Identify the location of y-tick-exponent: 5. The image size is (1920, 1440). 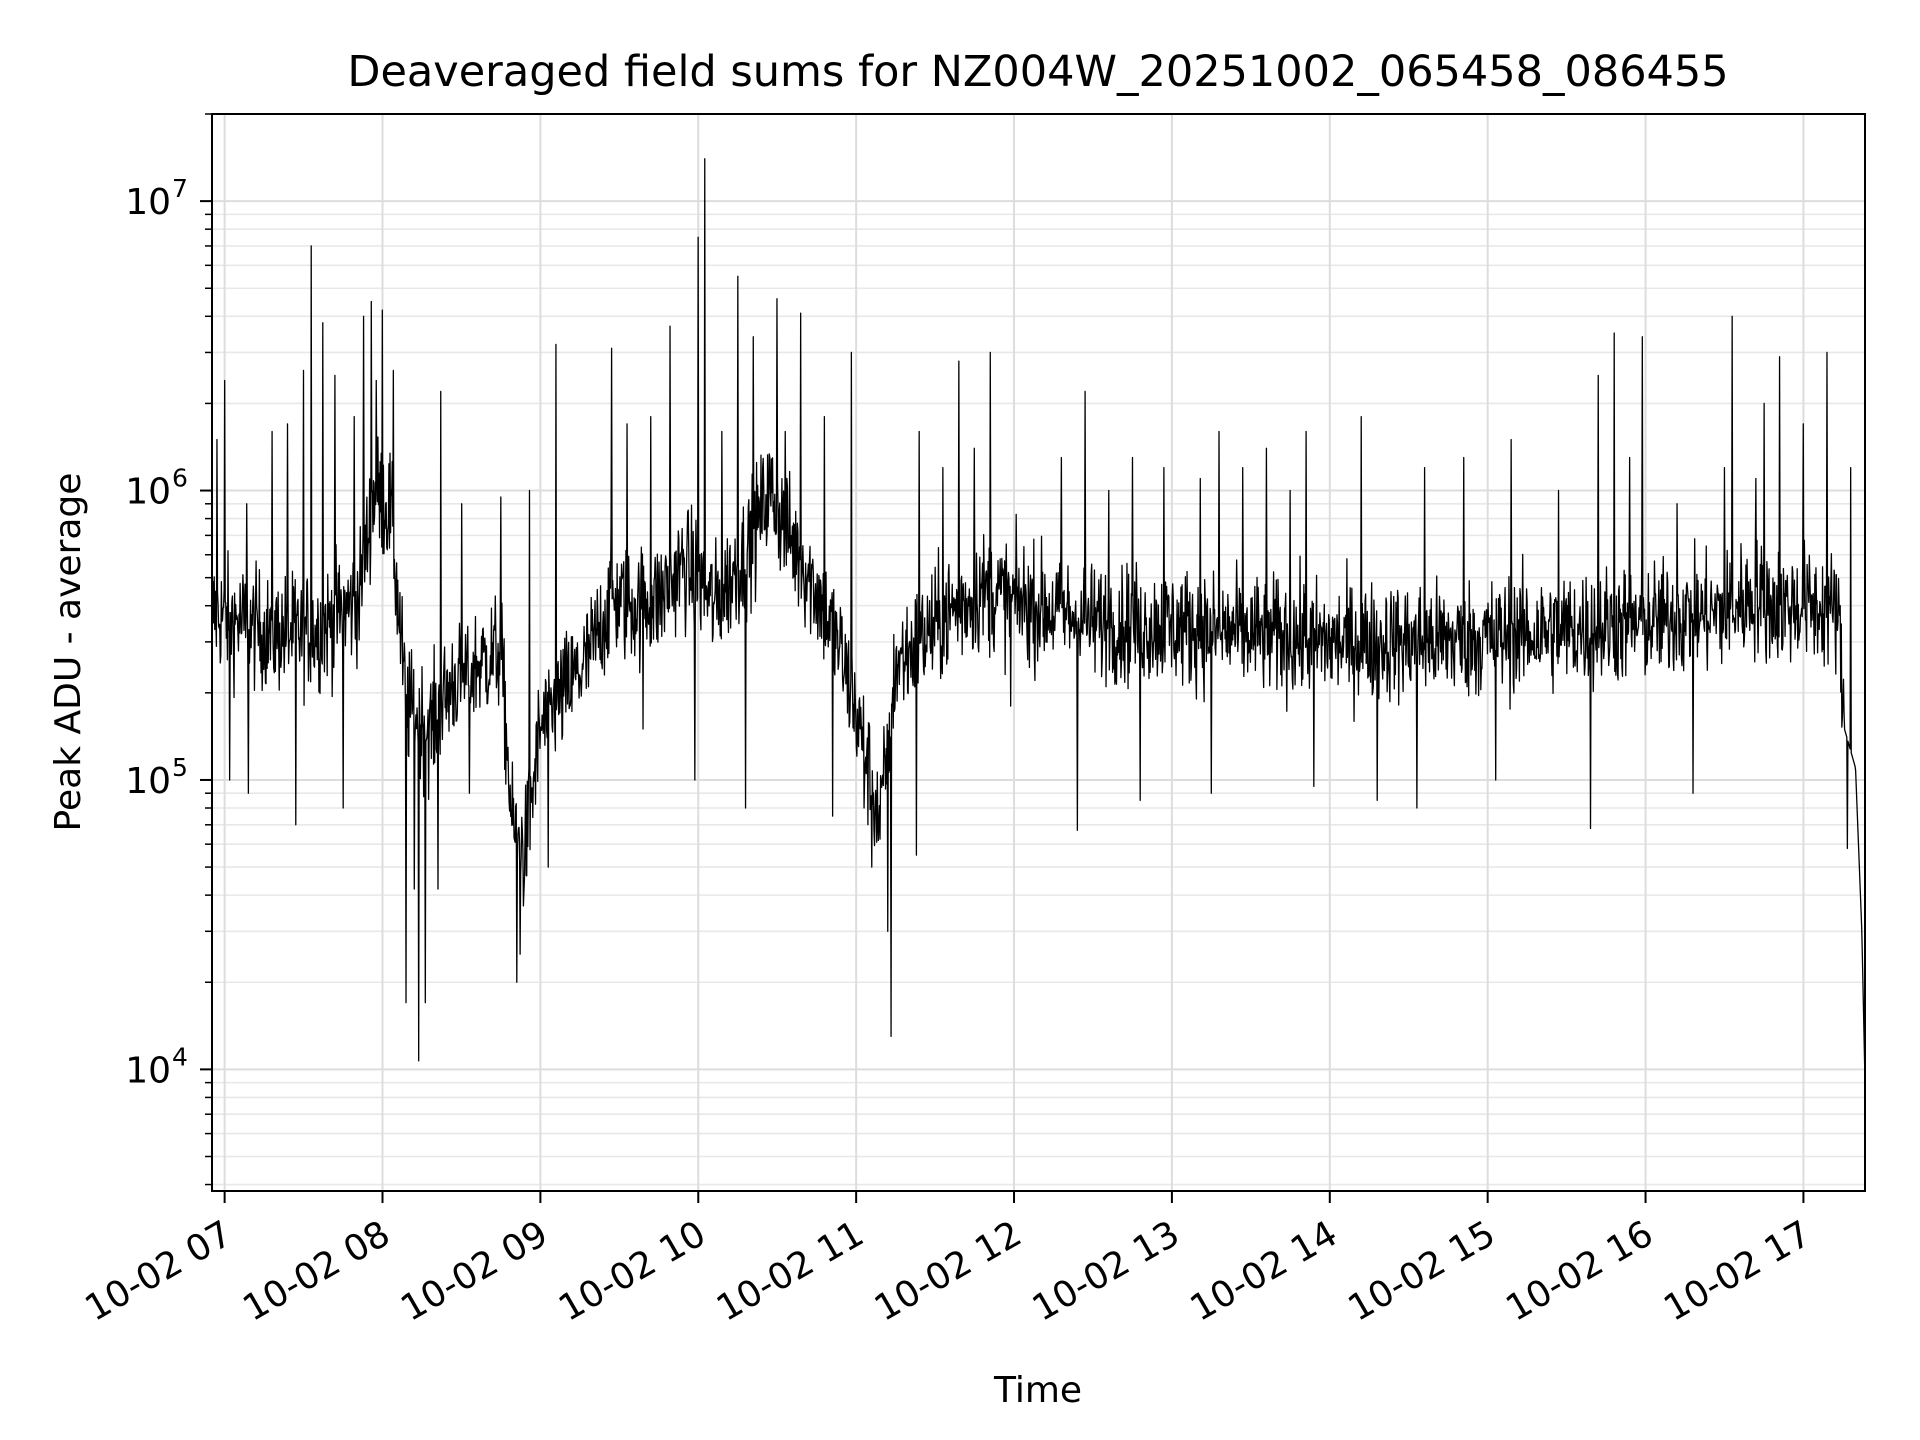
(180, 767).